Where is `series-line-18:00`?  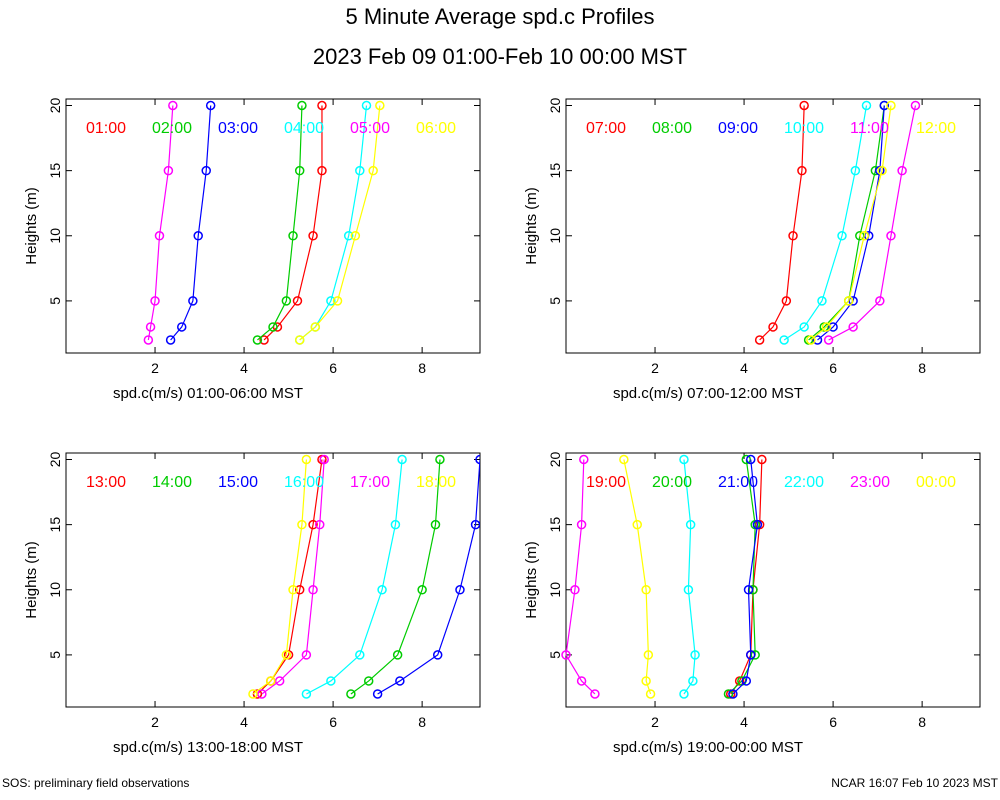 series-line-18:00 is located at coordinates (279, 577).